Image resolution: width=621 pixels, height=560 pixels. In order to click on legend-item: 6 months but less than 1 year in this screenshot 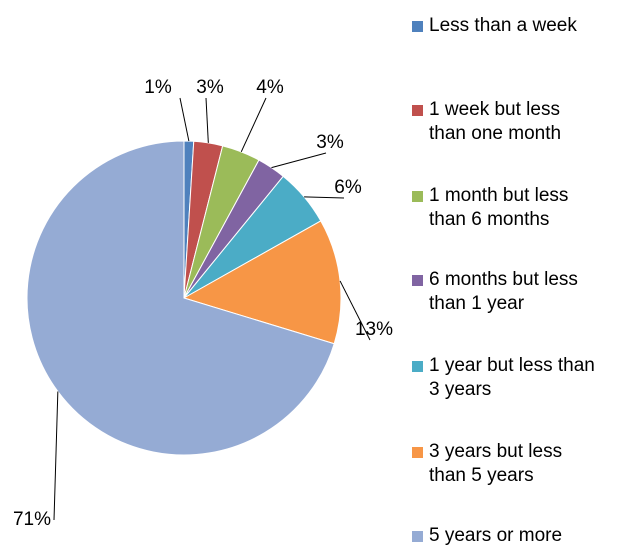, I will do `click(507, 292)`.